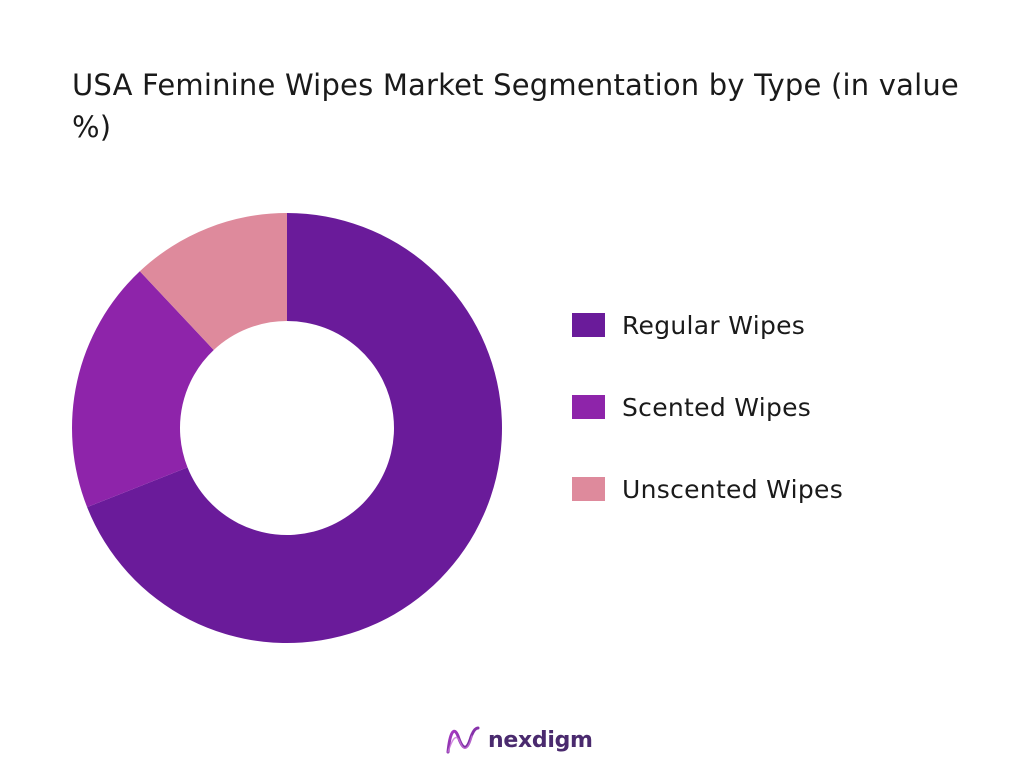 The image size is (1024, 768). Describe the element at coordinates (588, 407) in the screenshot. I see `legend-swatch-scented-wipes` at that location.